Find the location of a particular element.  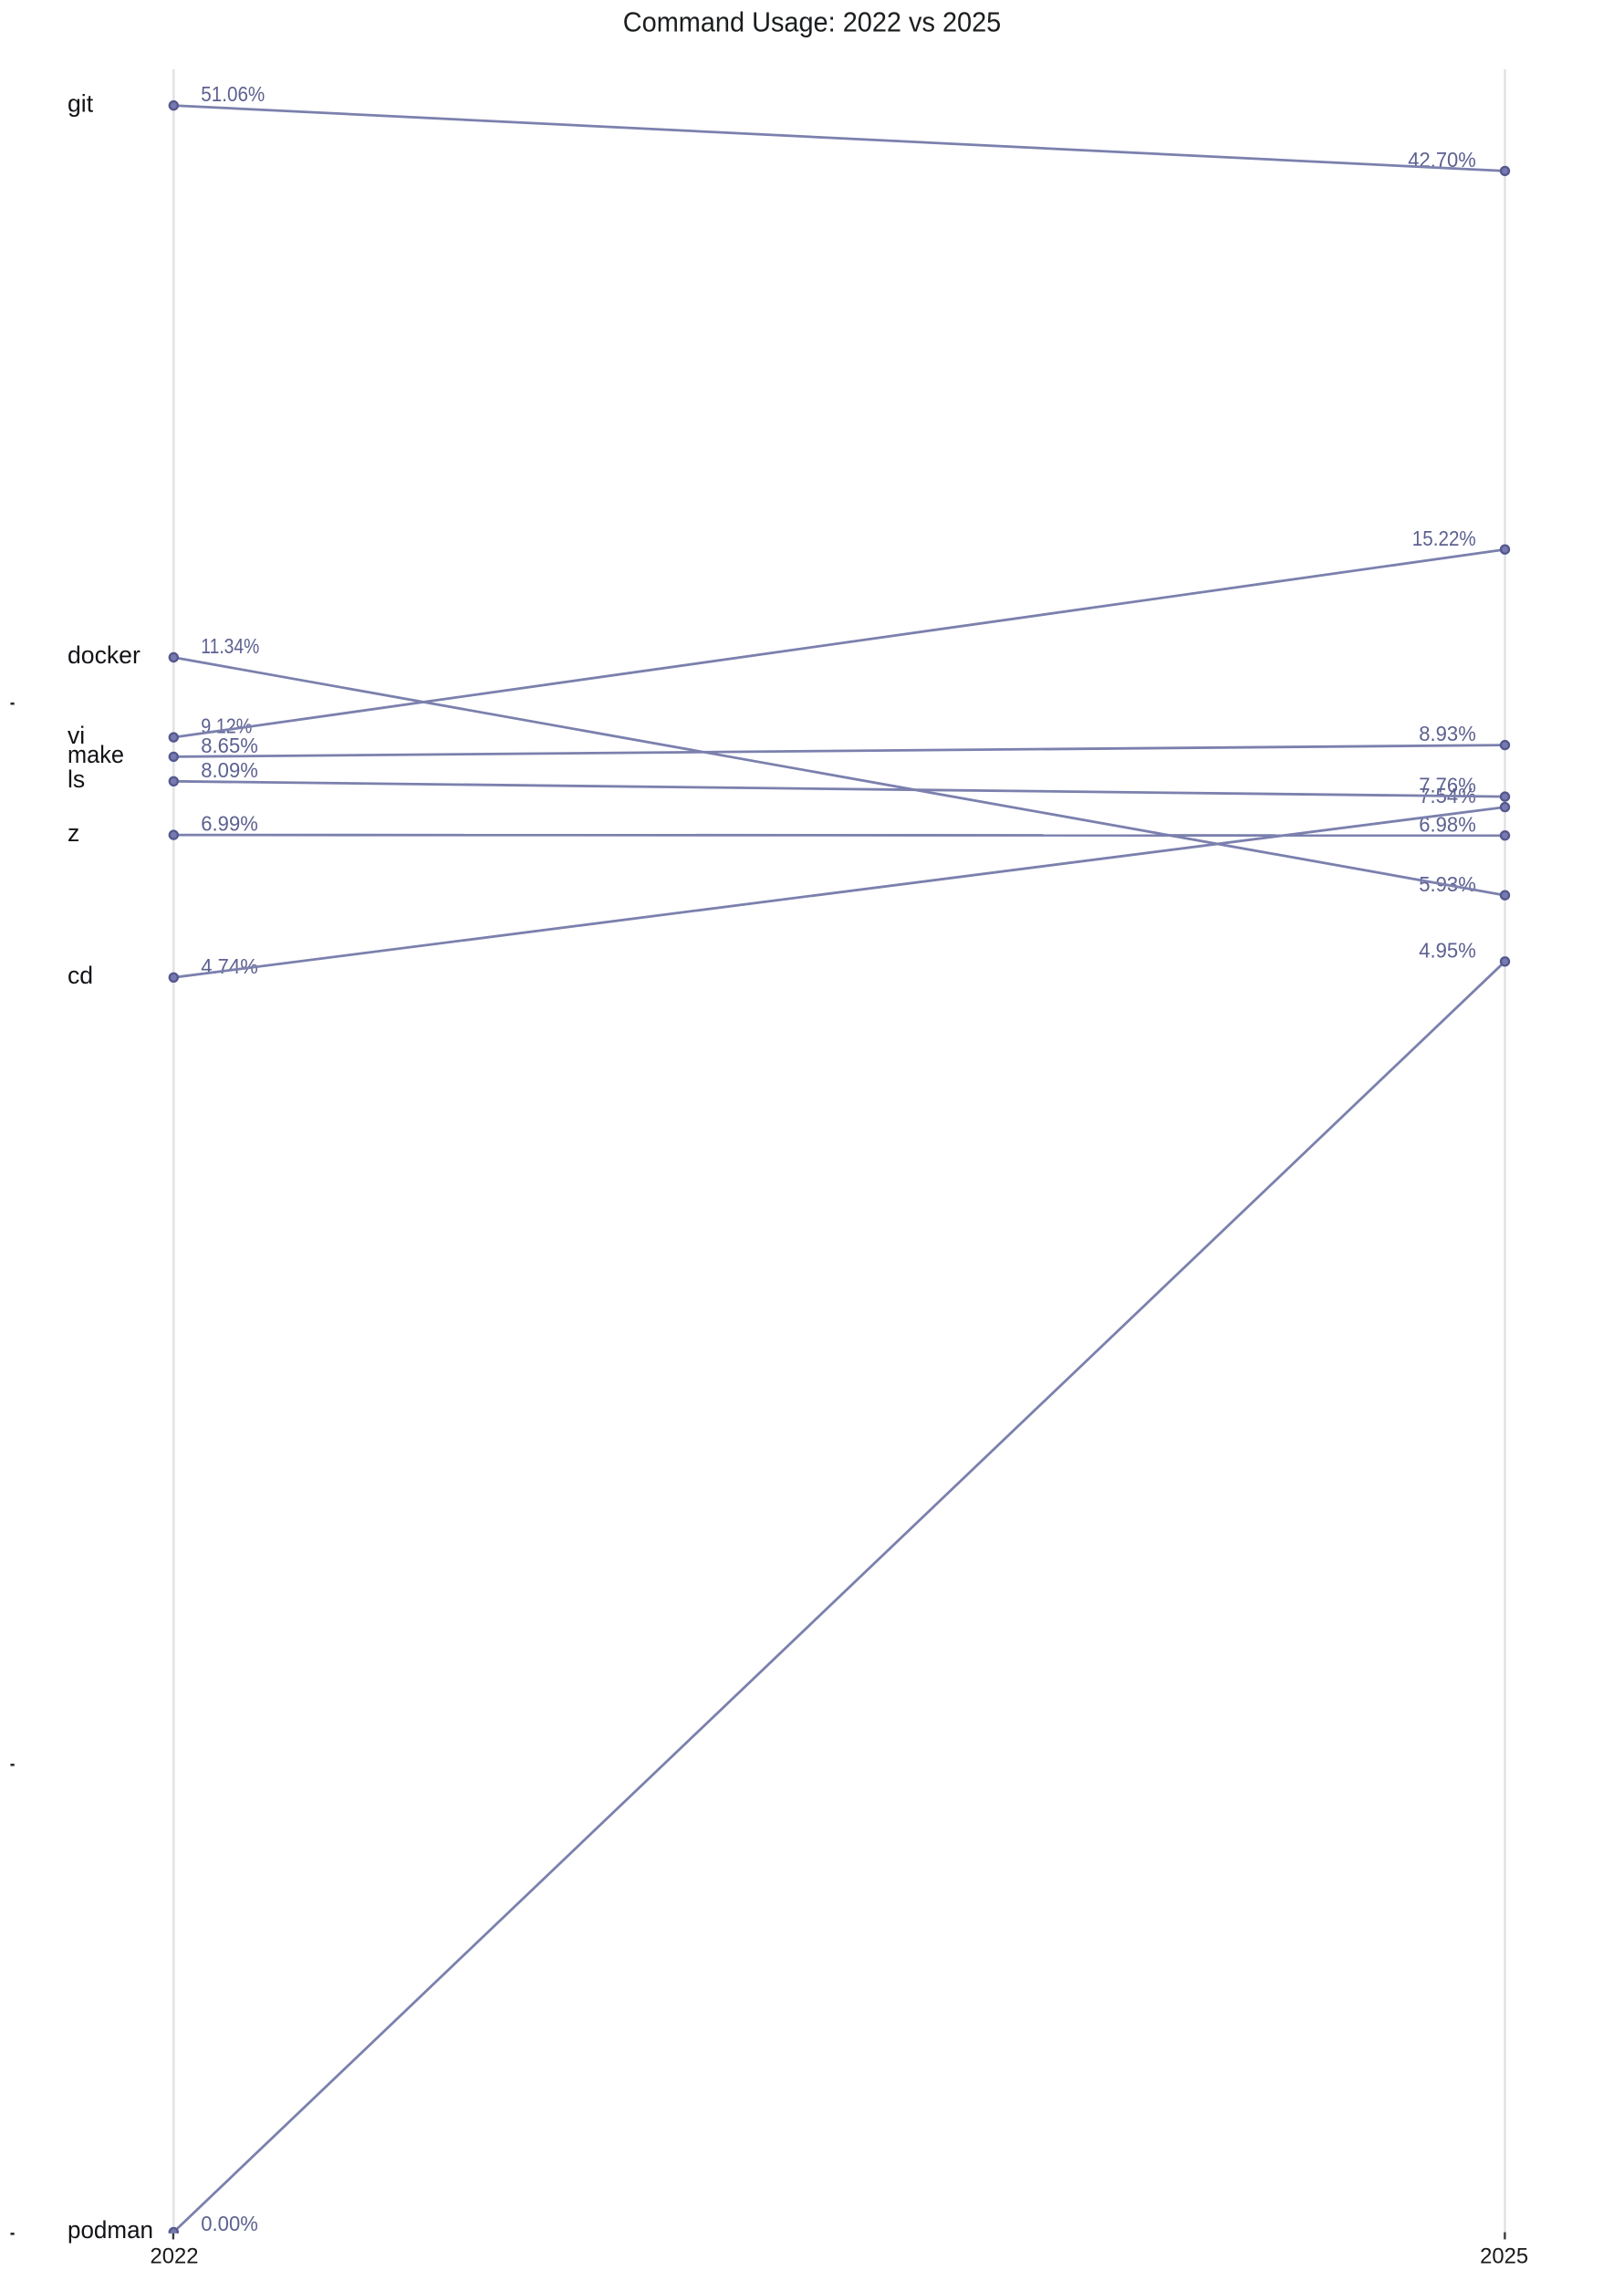

svg-text: make is located at coordinates (96, 754).